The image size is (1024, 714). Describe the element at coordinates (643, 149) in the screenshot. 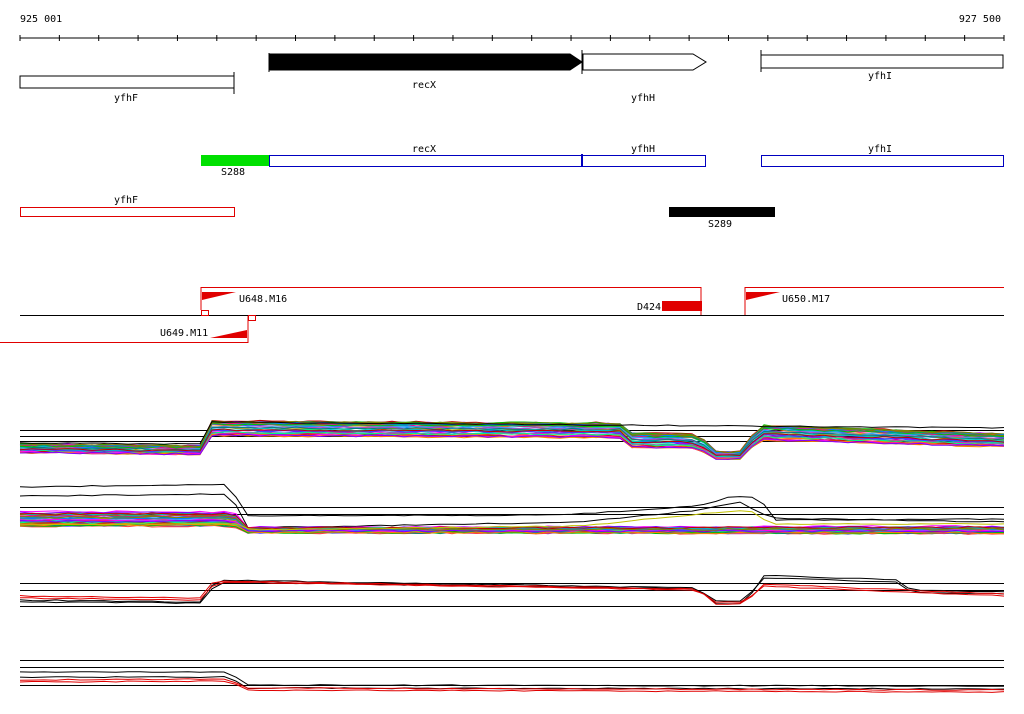

I see `segment-label: yfhH` at that location.